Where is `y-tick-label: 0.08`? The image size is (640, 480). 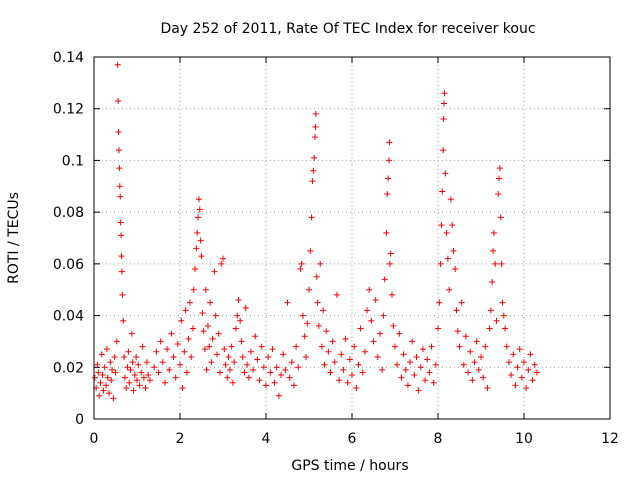
y-tick-label: 0.08 is located at coordinates (68, 213).